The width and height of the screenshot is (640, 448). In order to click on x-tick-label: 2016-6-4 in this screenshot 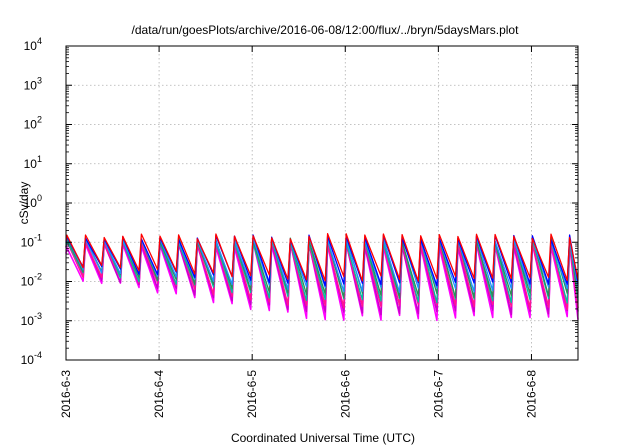, I will do `click(159, 394)`.